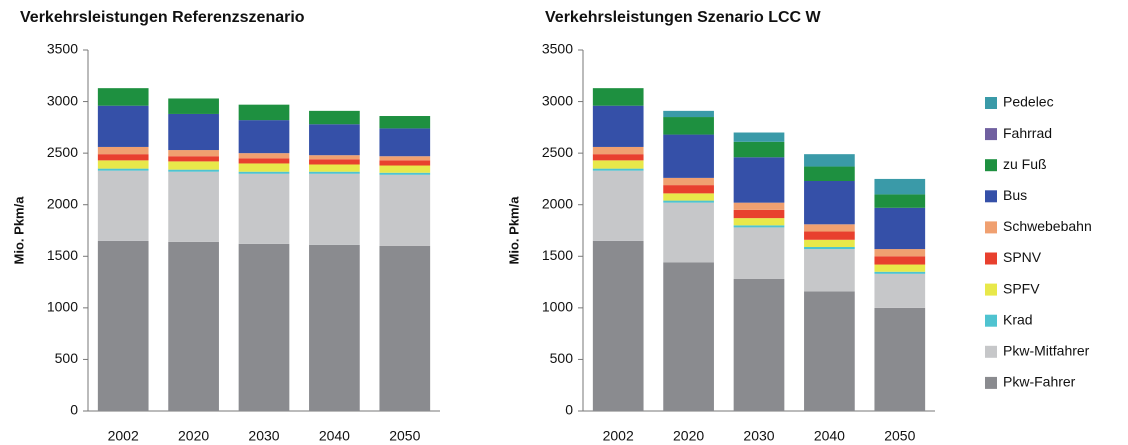  I want to click on chart-title: Verkehrsleistungen Referenzszenario, so click(162, 17).